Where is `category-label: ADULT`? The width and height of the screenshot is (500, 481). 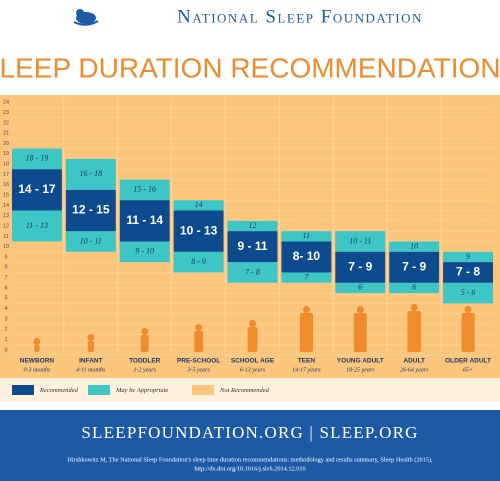 category-label: ADULT is located at coordinates (414, 361).